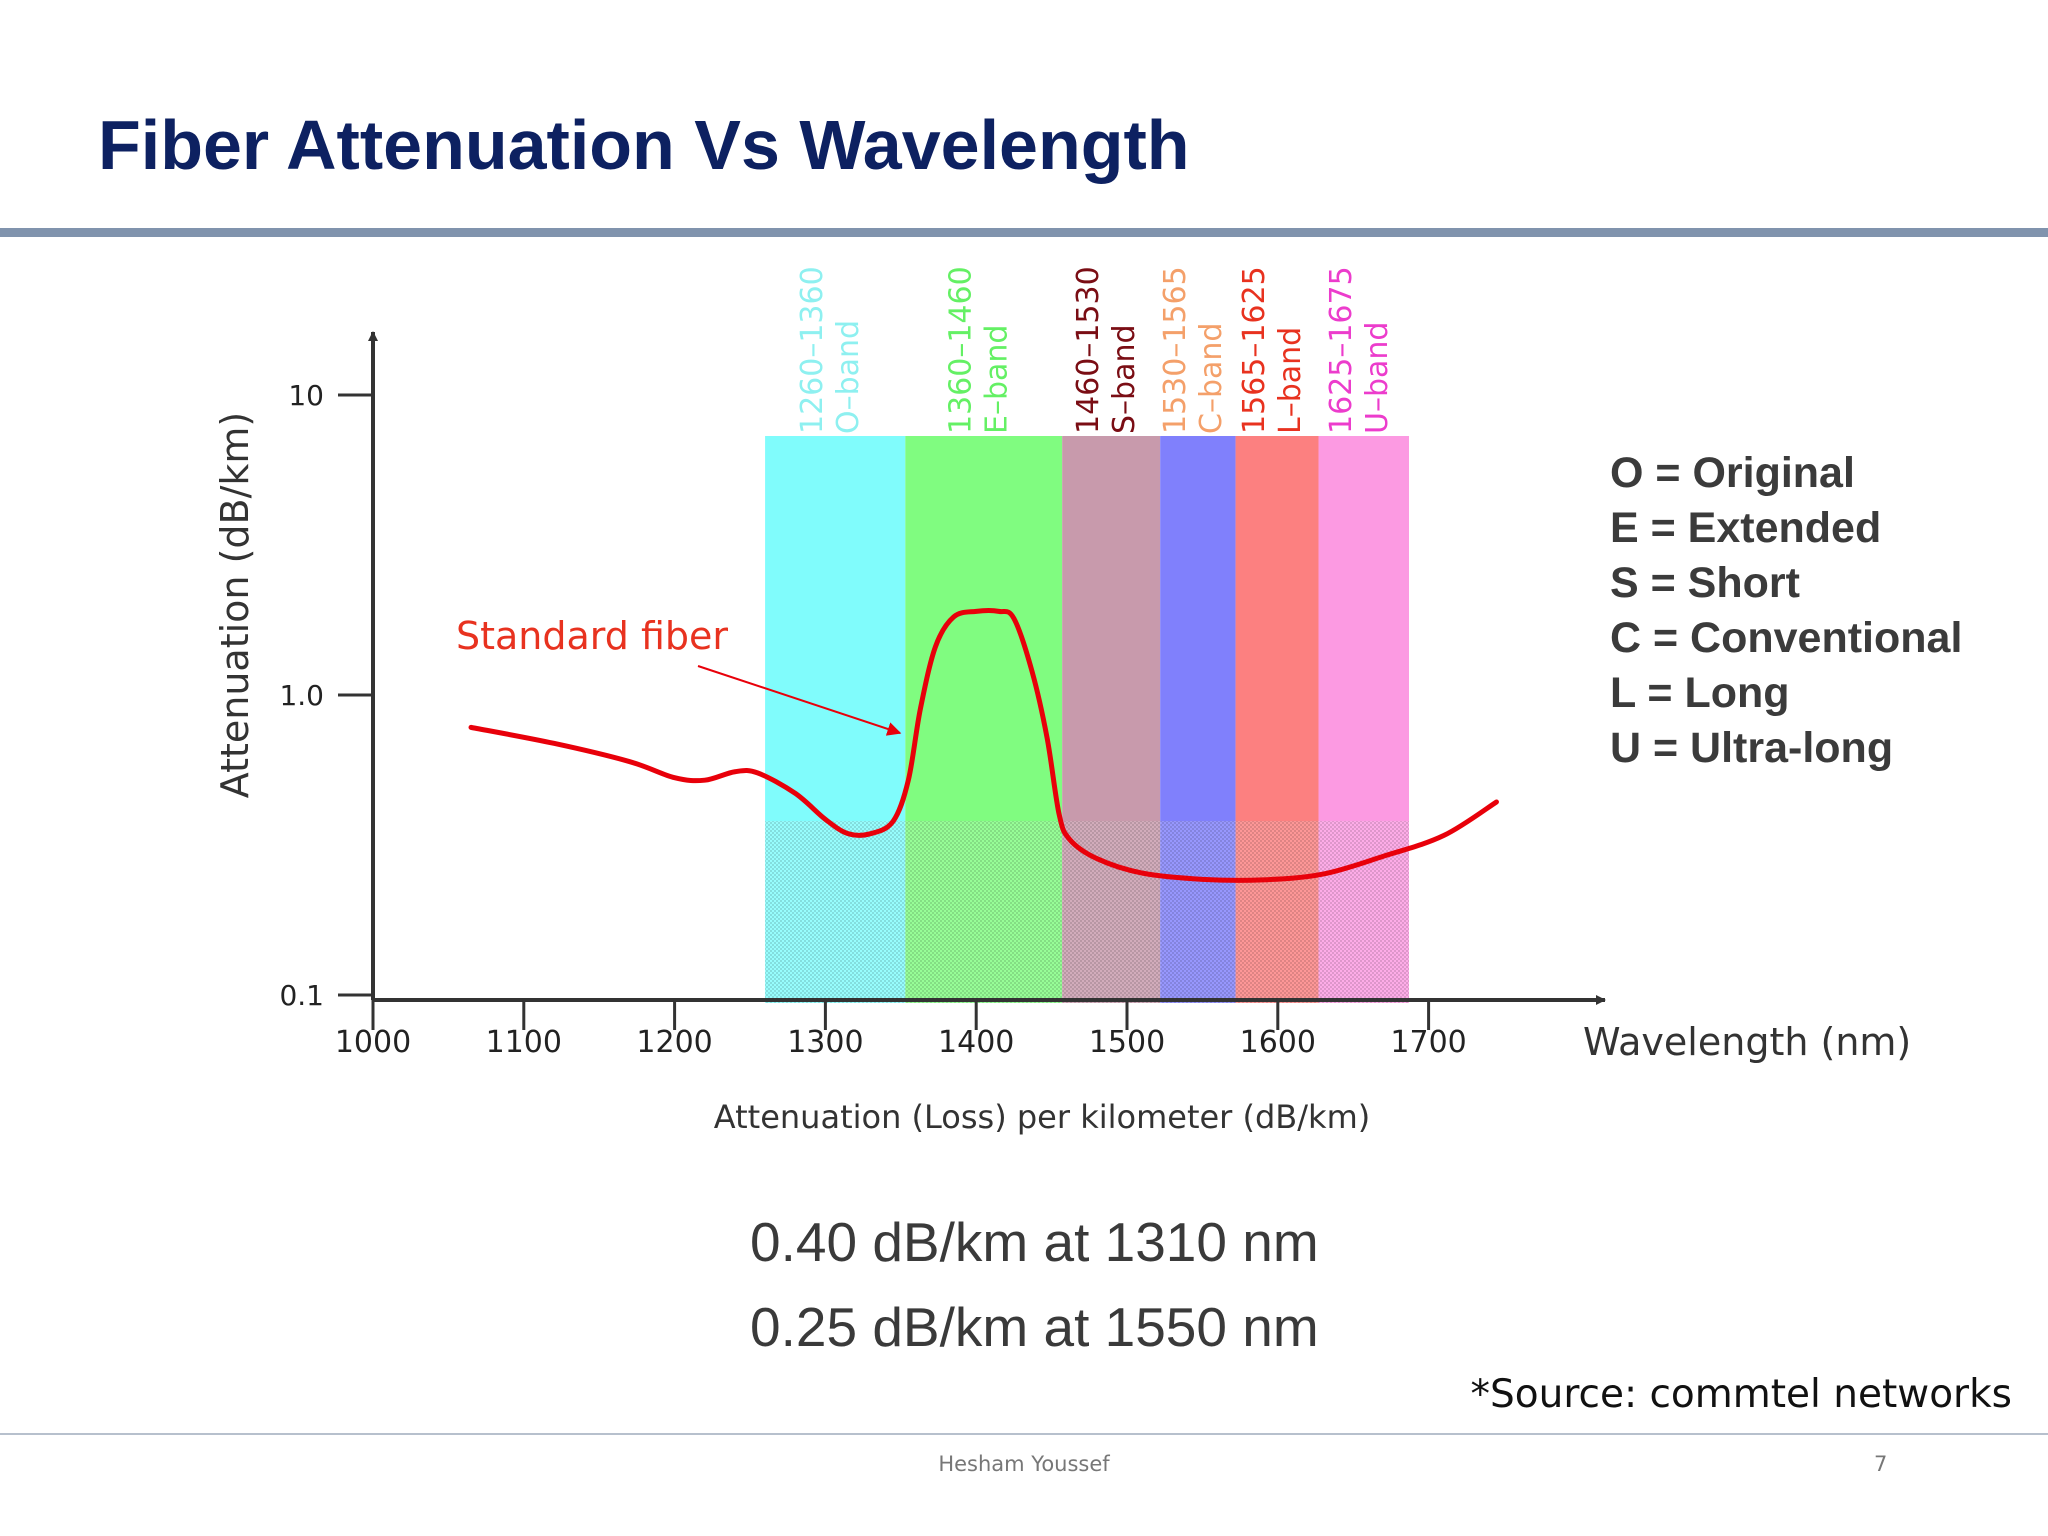 The width and height of the screenshot is (2048, 1536). Describe the element at coordinates (799, 700) in the screenshot. I see `annotation-arrow` at that location.